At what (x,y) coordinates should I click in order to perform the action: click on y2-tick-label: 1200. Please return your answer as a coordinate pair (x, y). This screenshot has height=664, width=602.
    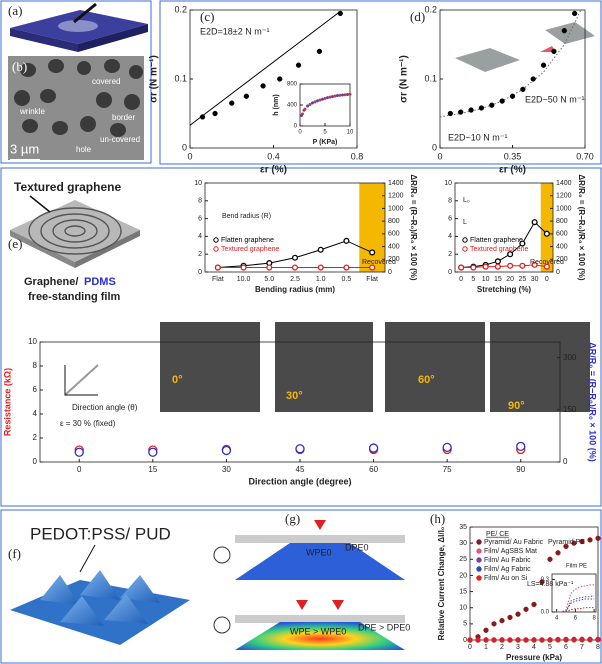
    Looking at the image, I should click on (564, 196).